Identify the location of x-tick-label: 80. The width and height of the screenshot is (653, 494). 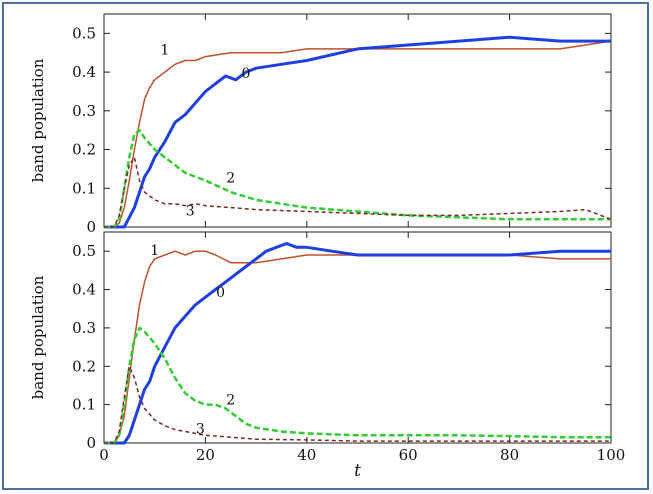
(509, 455).